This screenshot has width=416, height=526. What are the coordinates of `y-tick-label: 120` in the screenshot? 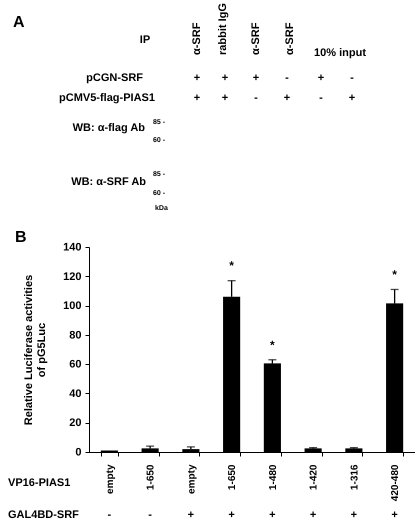 It's located at (72, 276).